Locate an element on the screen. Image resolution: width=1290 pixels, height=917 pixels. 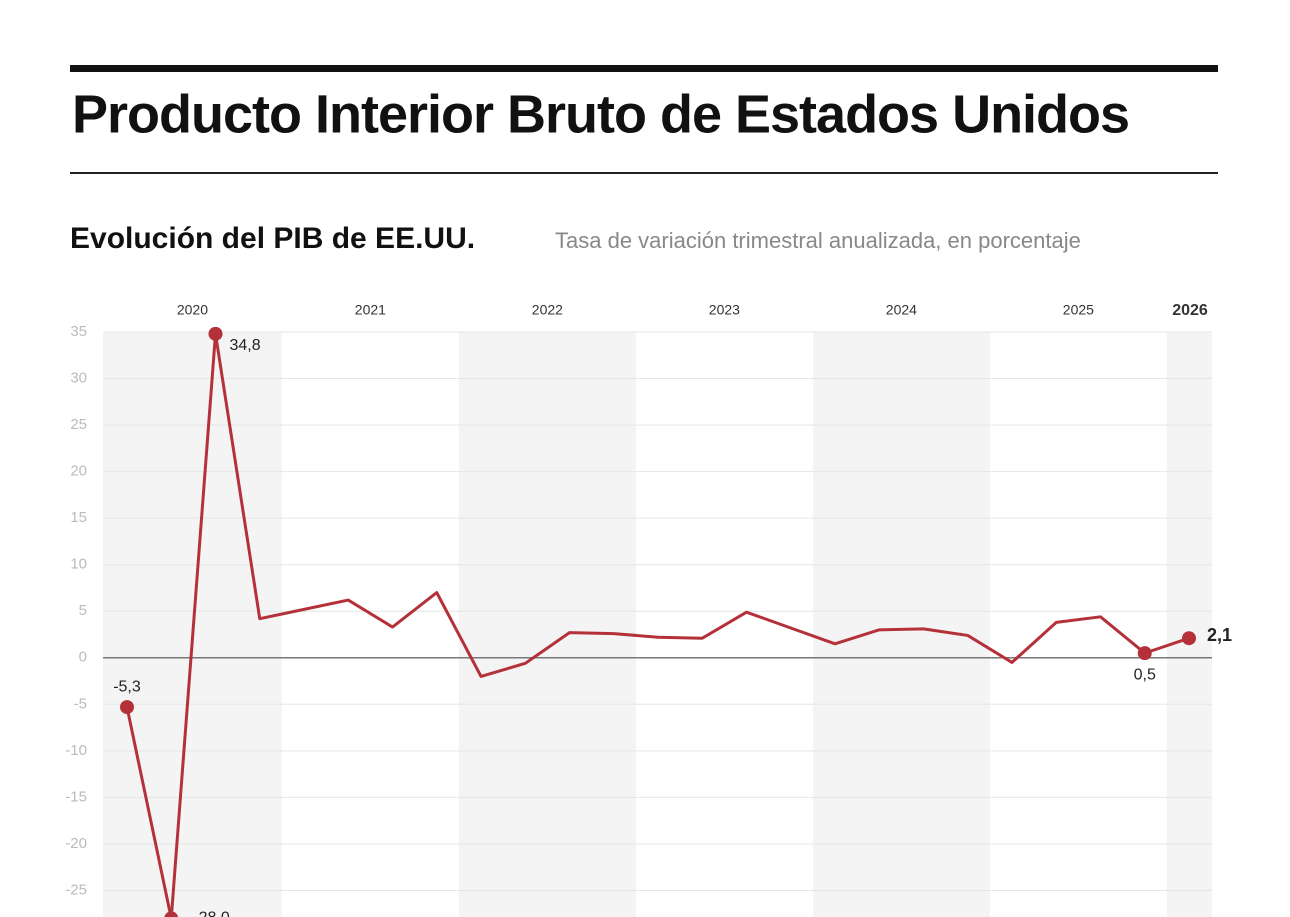
chart-subtitle: Evolución del PIB de EE.UU. is located at coordinates (272, 238).